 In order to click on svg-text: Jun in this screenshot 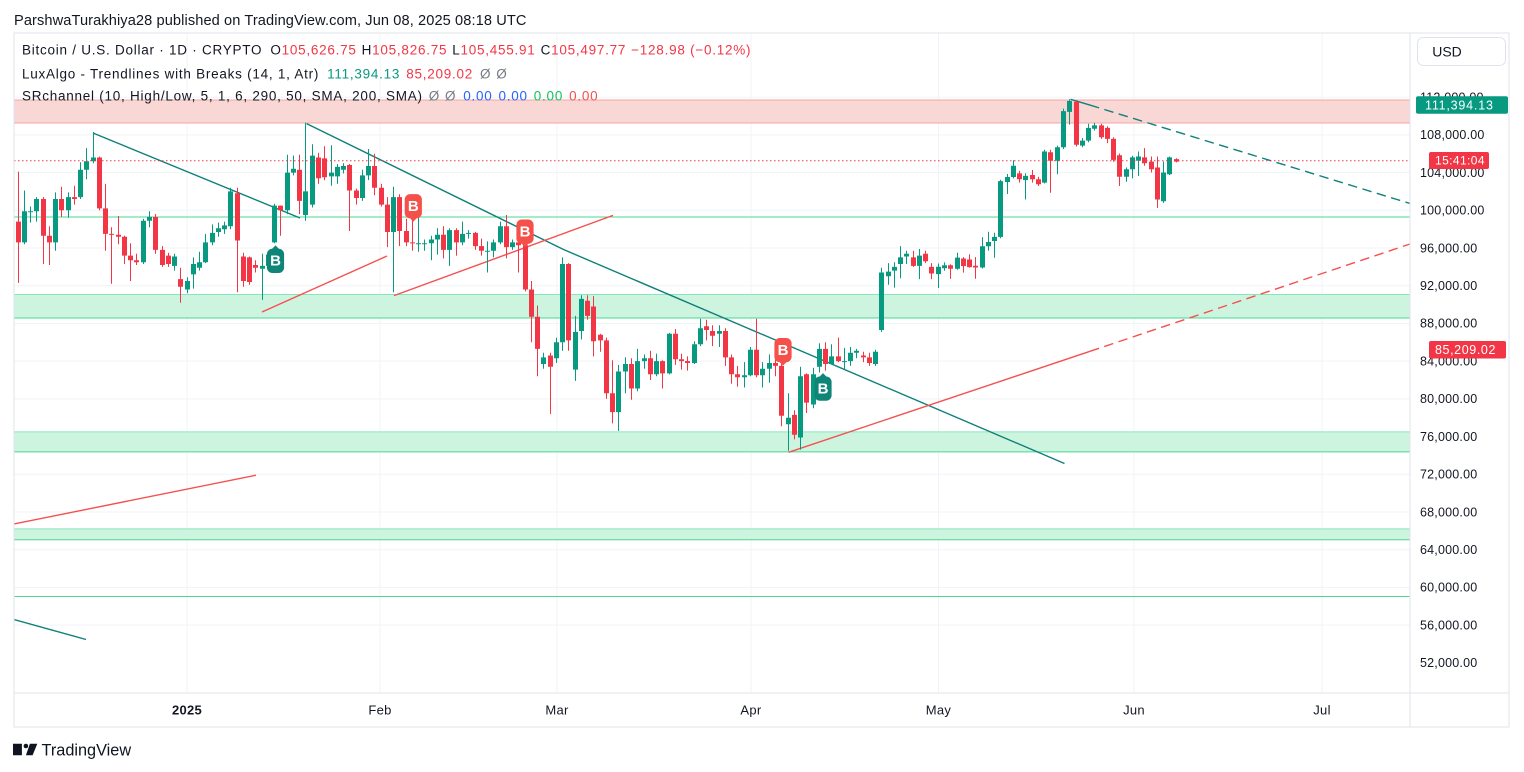, I will do `click(1134, 710)`.